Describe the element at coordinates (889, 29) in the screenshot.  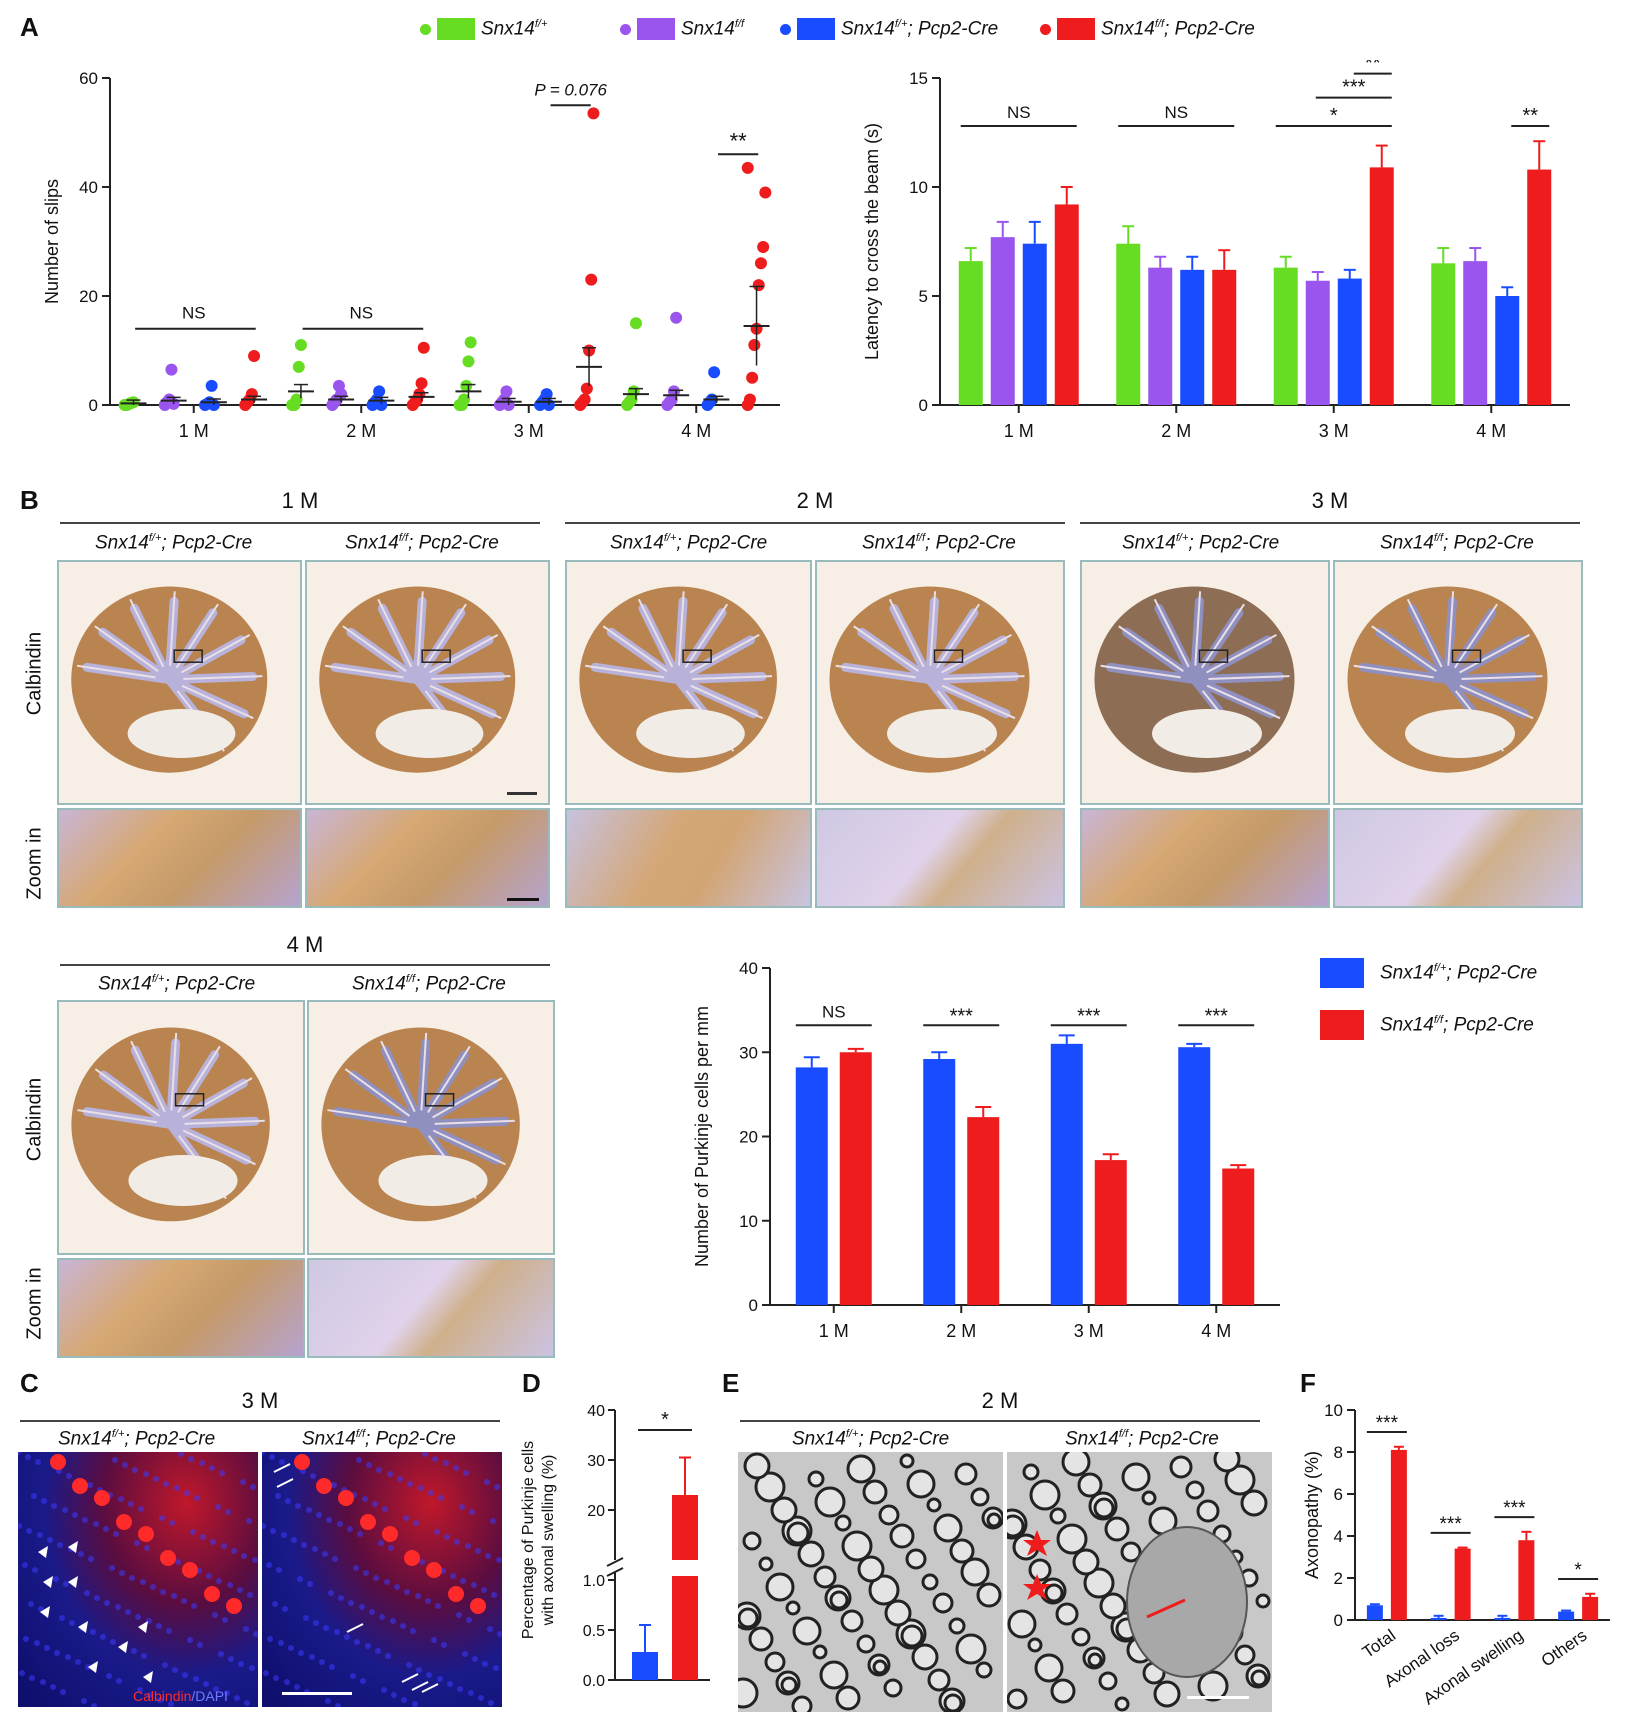
I see `legend-entry: Snx14f/+; Pcp2-Cre` at that location.